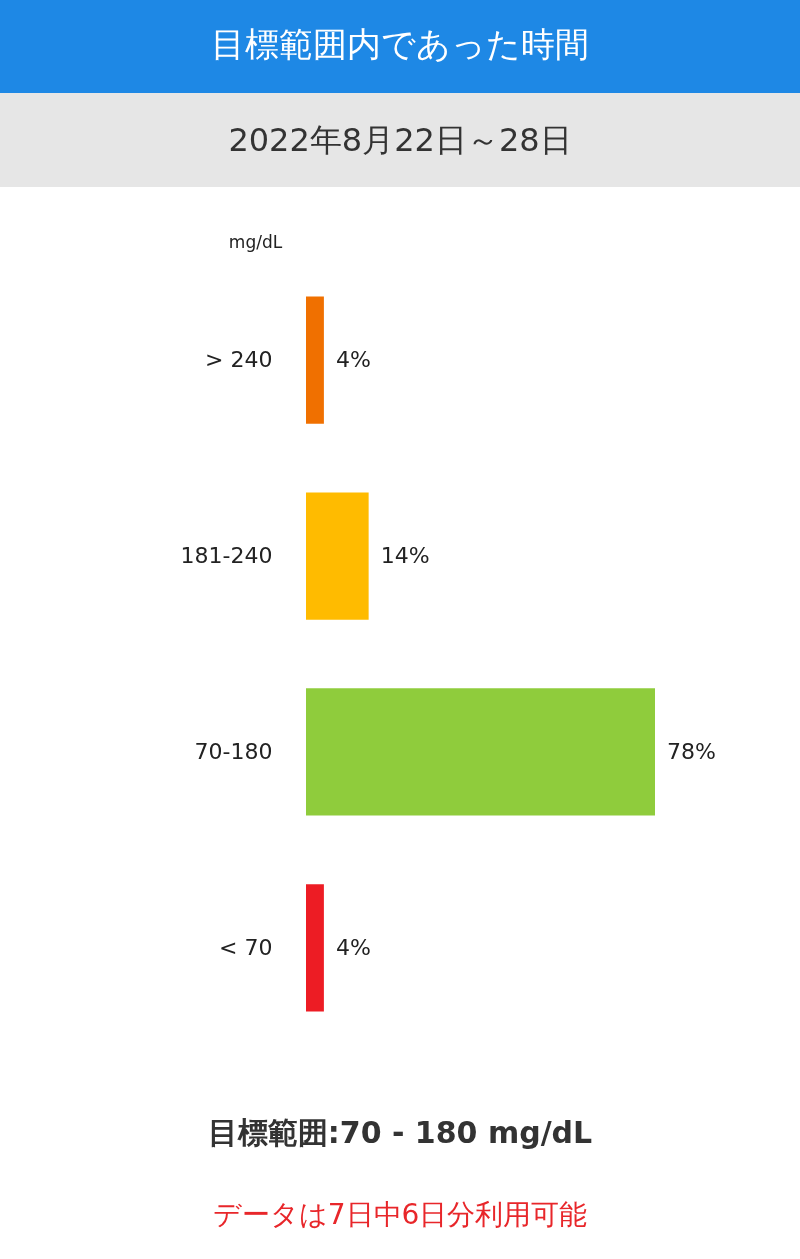 This screenshot has width=800, height=1259. Describe the element at coordinates (400, 140) in the screenshot. I see `chart-subtitle: 2022年8月22日～28日` at that location.